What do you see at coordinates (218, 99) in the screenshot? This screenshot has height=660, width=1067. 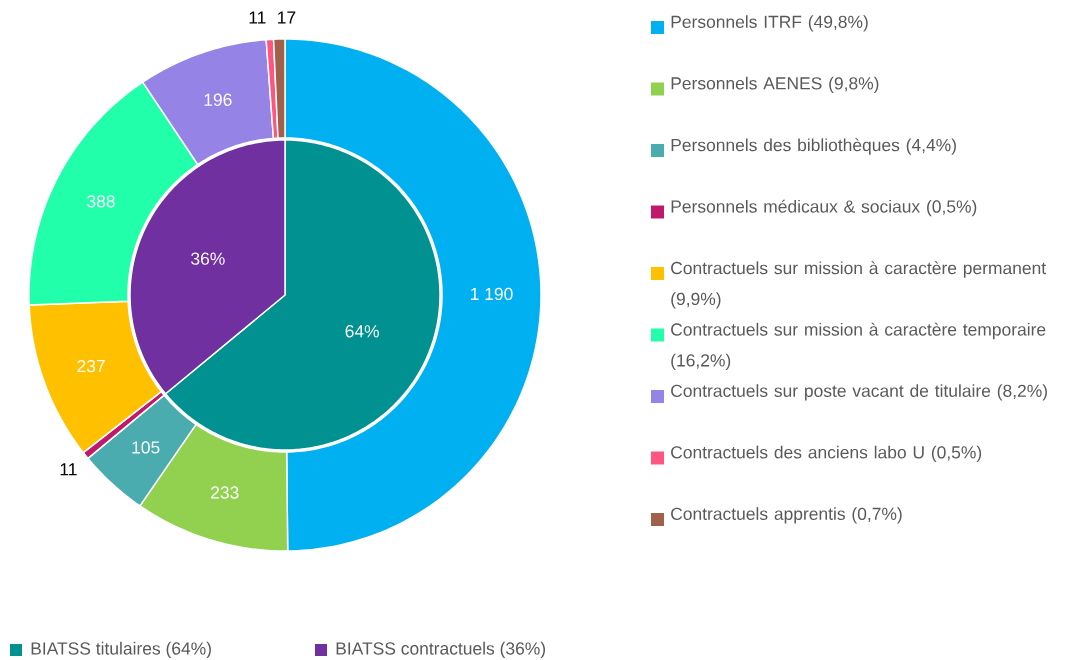 I see `data-label: 196` at bounding box center [218, 99].